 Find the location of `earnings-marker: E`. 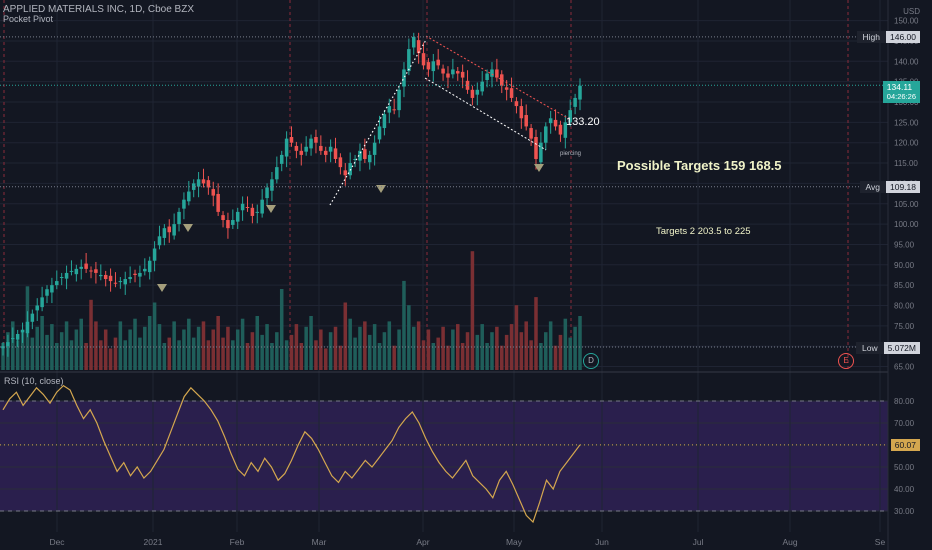

earnings-marker: E is located at coordinates (846, 361).